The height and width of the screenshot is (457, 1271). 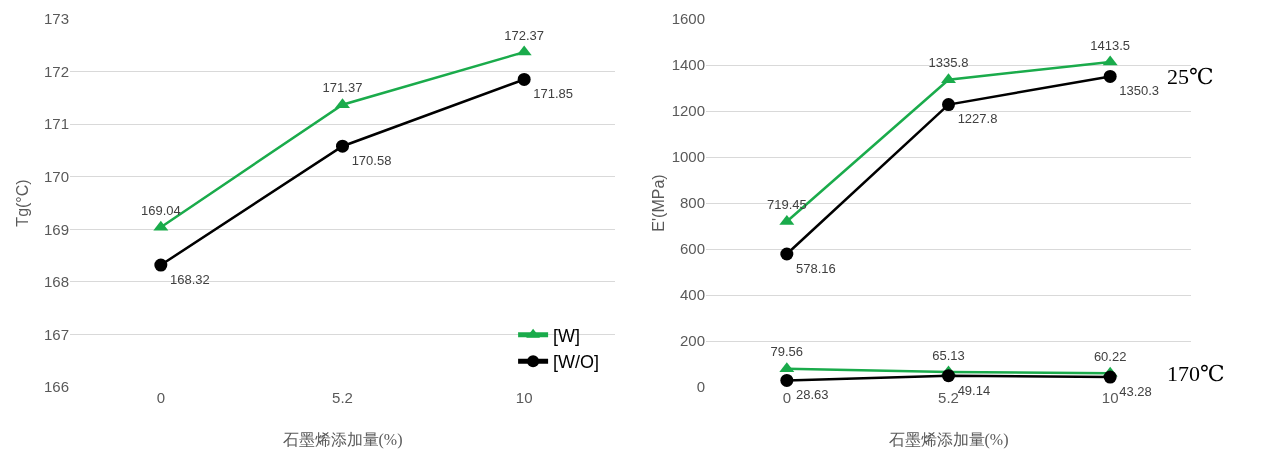 I want to click on data-label: 1335.8, so click(x=948, y=63).